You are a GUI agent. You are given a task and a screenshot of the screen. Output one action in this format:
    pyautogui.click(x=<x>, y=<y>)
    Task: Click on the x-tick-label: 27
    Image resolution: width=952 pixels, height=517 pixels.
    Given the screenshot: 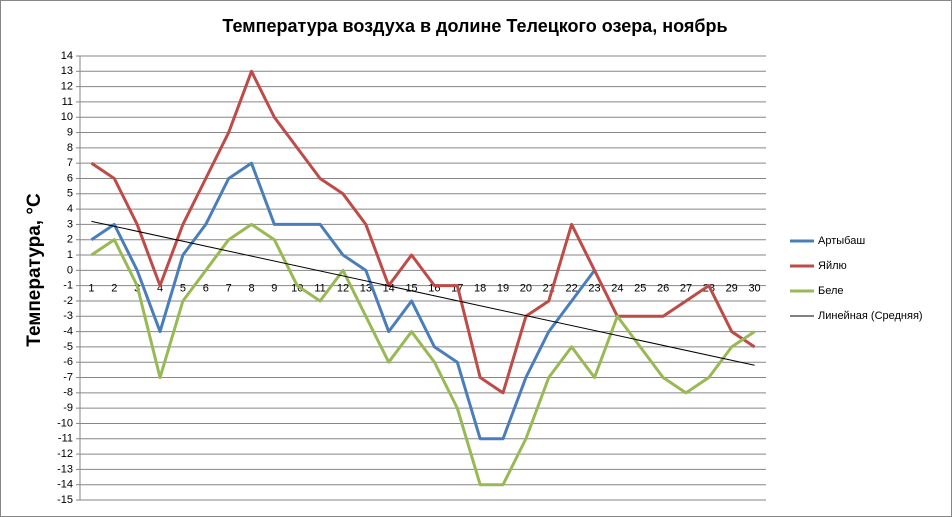 What is the action you would take?
    pyautogui.click(x=686, y=288)
    